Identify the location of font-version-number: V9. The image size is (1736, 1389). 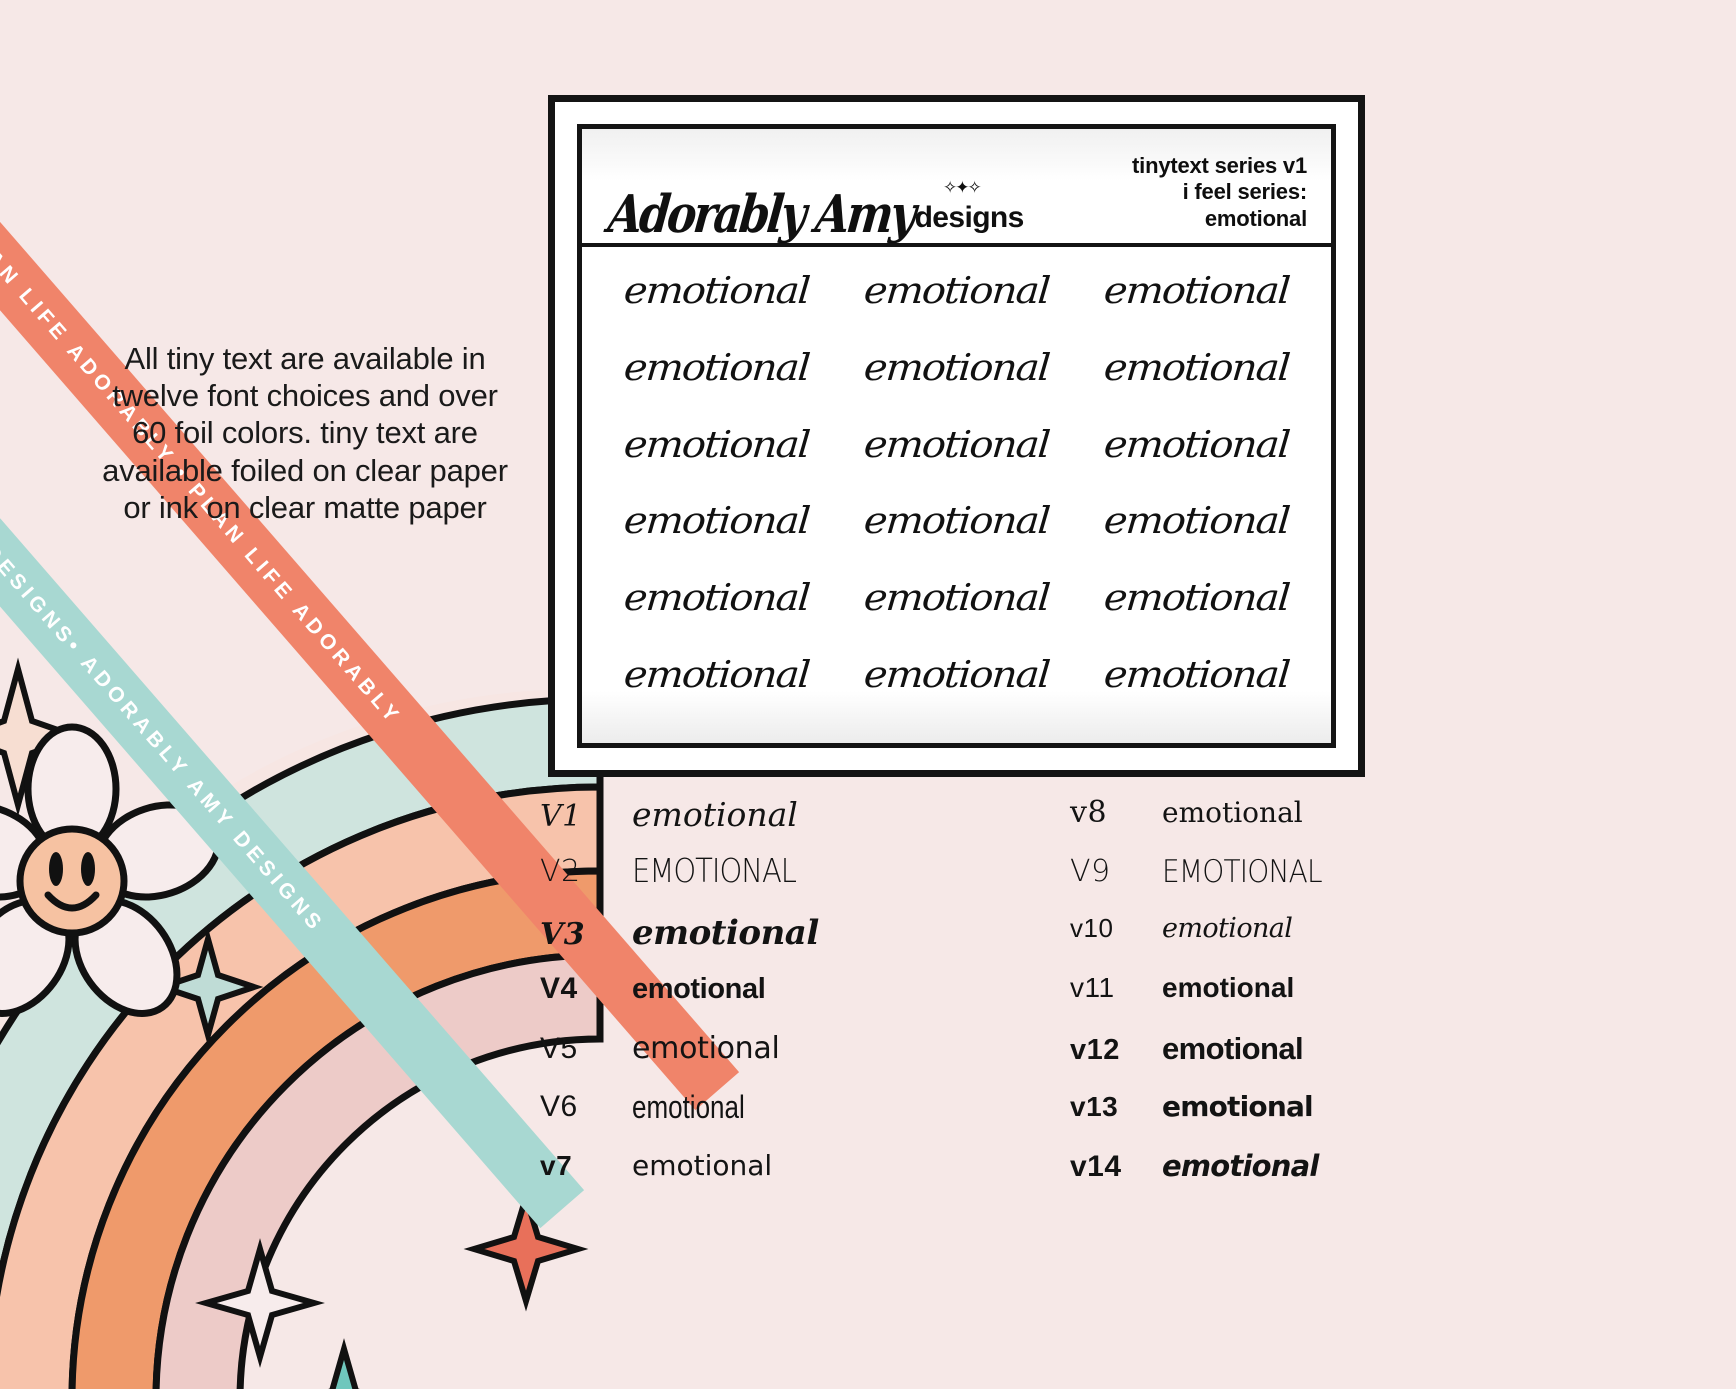
(1090, 871).